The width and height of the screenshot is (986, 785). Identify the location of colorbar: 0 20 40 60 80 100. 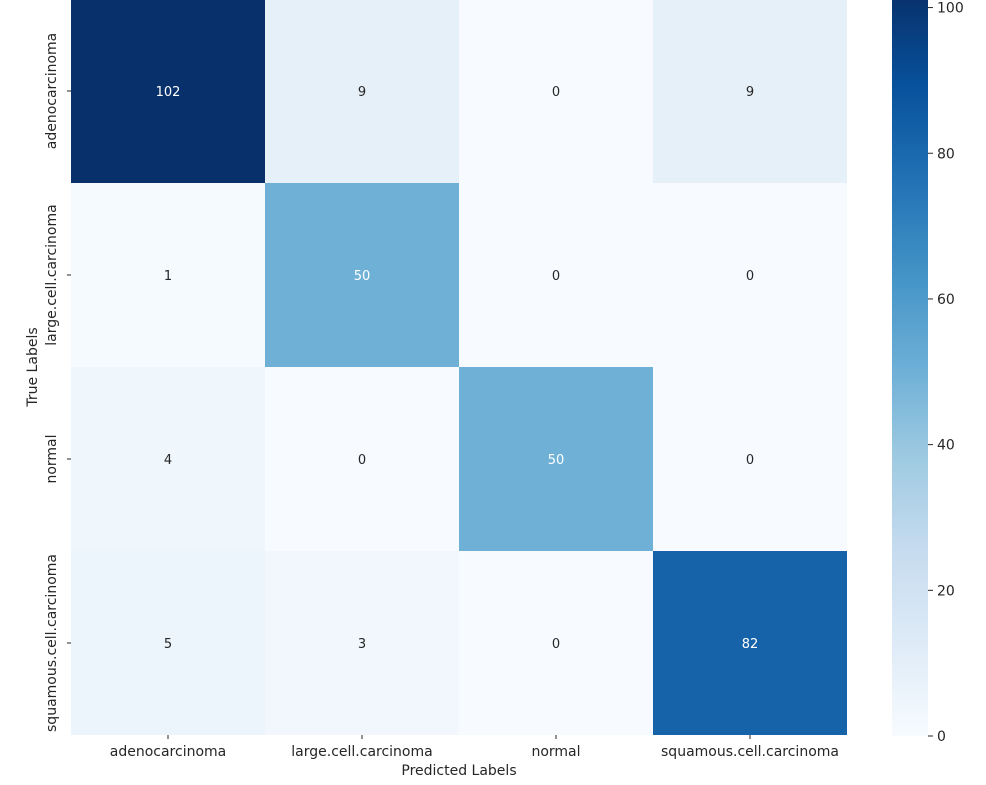
(928, 372).